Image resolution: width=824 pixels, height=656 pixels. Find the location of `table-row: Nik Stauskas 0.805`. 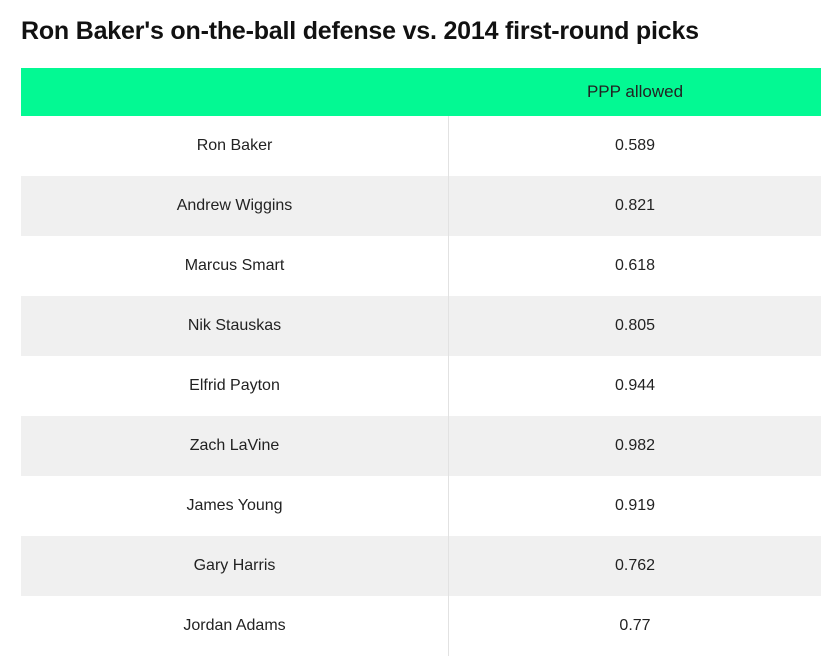

table-row: Nik Stauskas 0.805 is located at coordinates (421, 326).